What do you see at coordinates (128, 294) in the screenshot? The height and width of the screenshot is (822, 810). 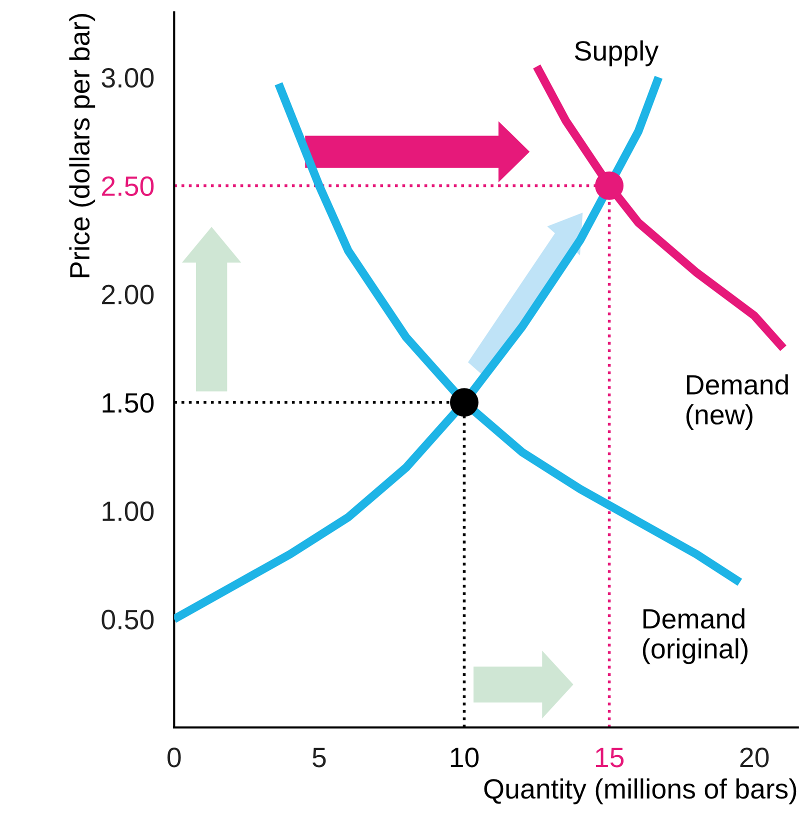 I see `y-tick-label: 2.00` at bounding box center [128, 294].